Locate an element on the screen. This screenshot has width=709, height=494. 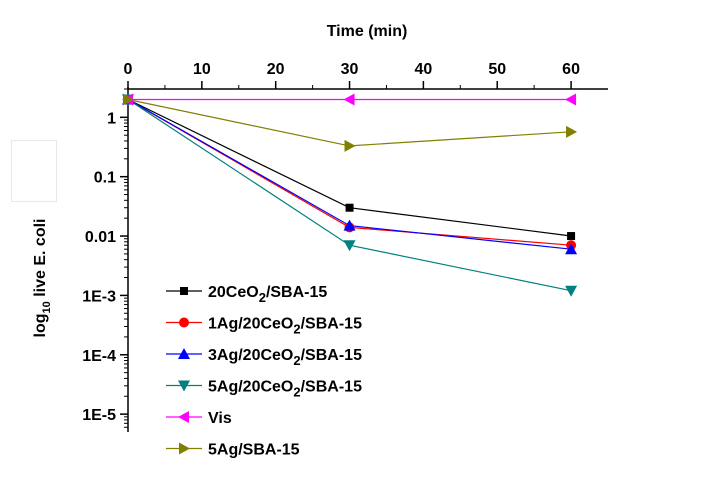
x-tick-label-60: 60 is located at coordinates (571, 69).